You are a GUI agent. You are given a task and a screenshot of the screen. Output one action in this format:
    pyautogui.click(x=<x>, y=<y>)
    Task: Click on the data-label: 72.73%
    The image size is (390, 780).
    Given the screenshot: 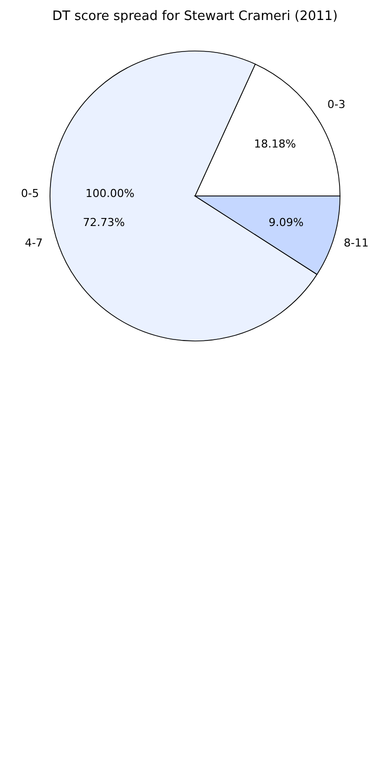 What is the action you would take?
    pyautogui.click(x=103, y=222)
    